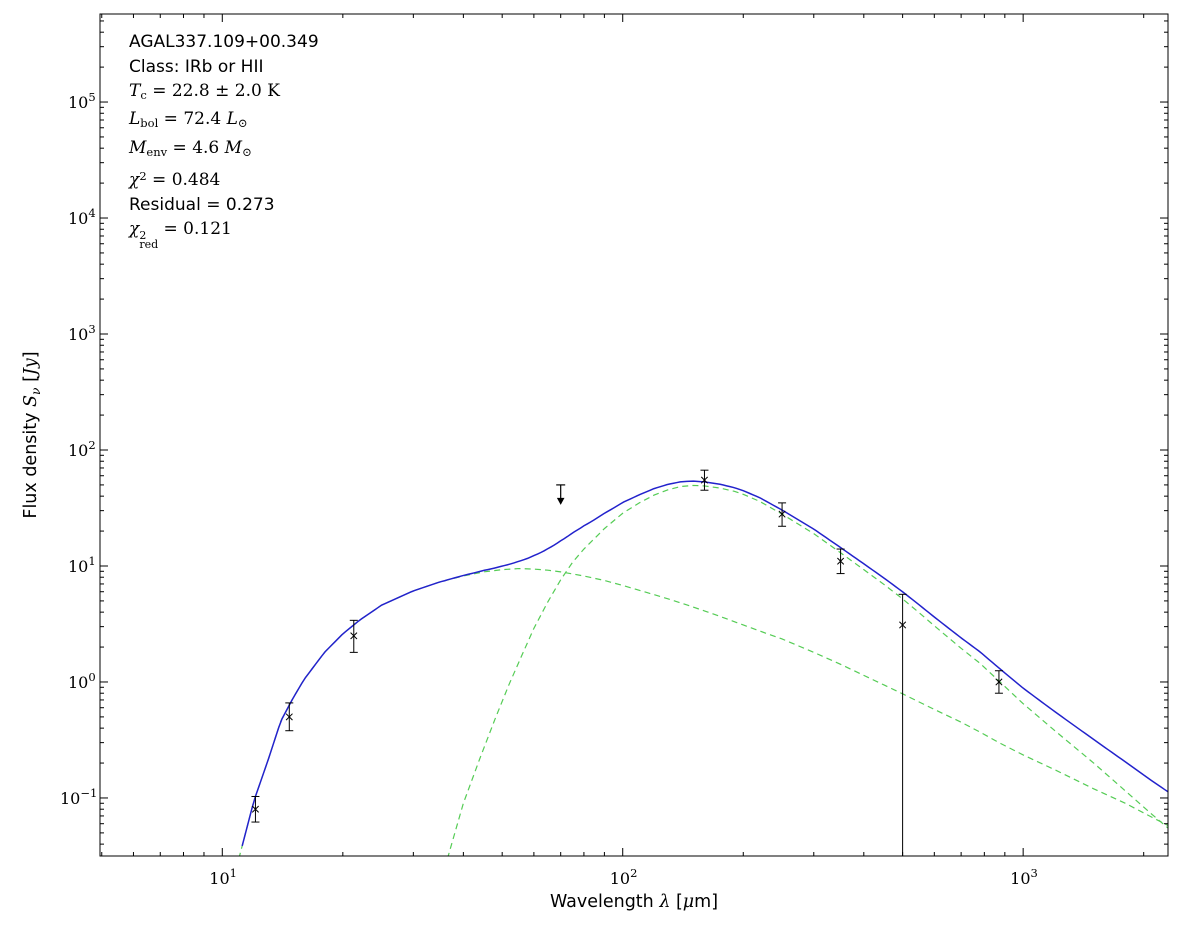  I want to click on annotation-line: Lbol = 72.4 L⊙, so click(224, 121).